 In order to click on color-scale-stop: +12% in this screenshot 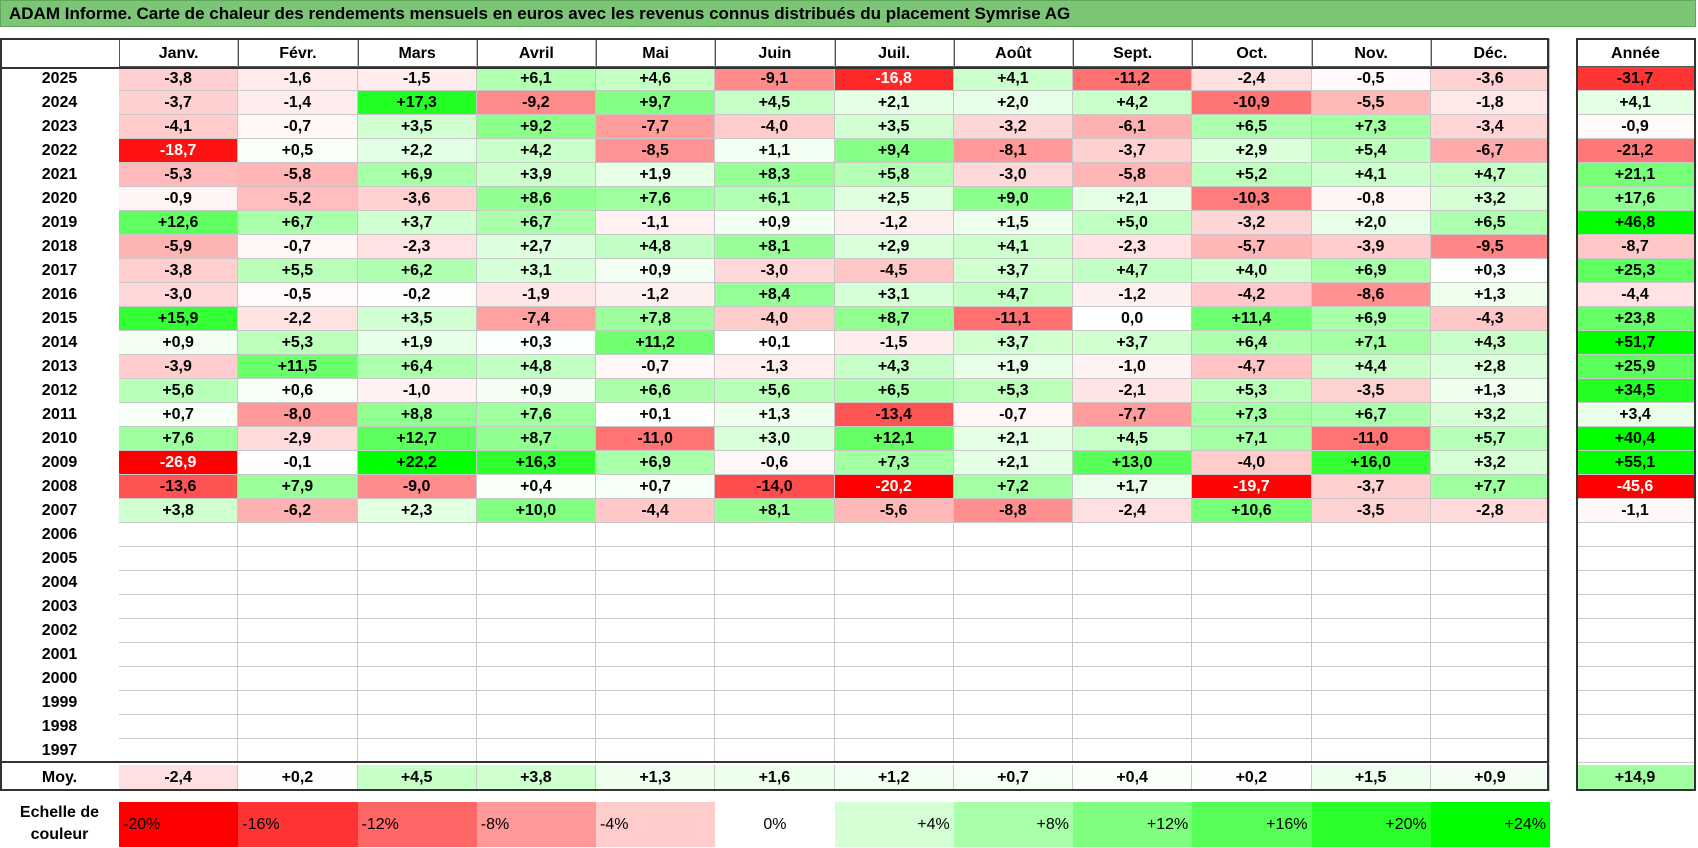, I will do `click(1133, 824)`.